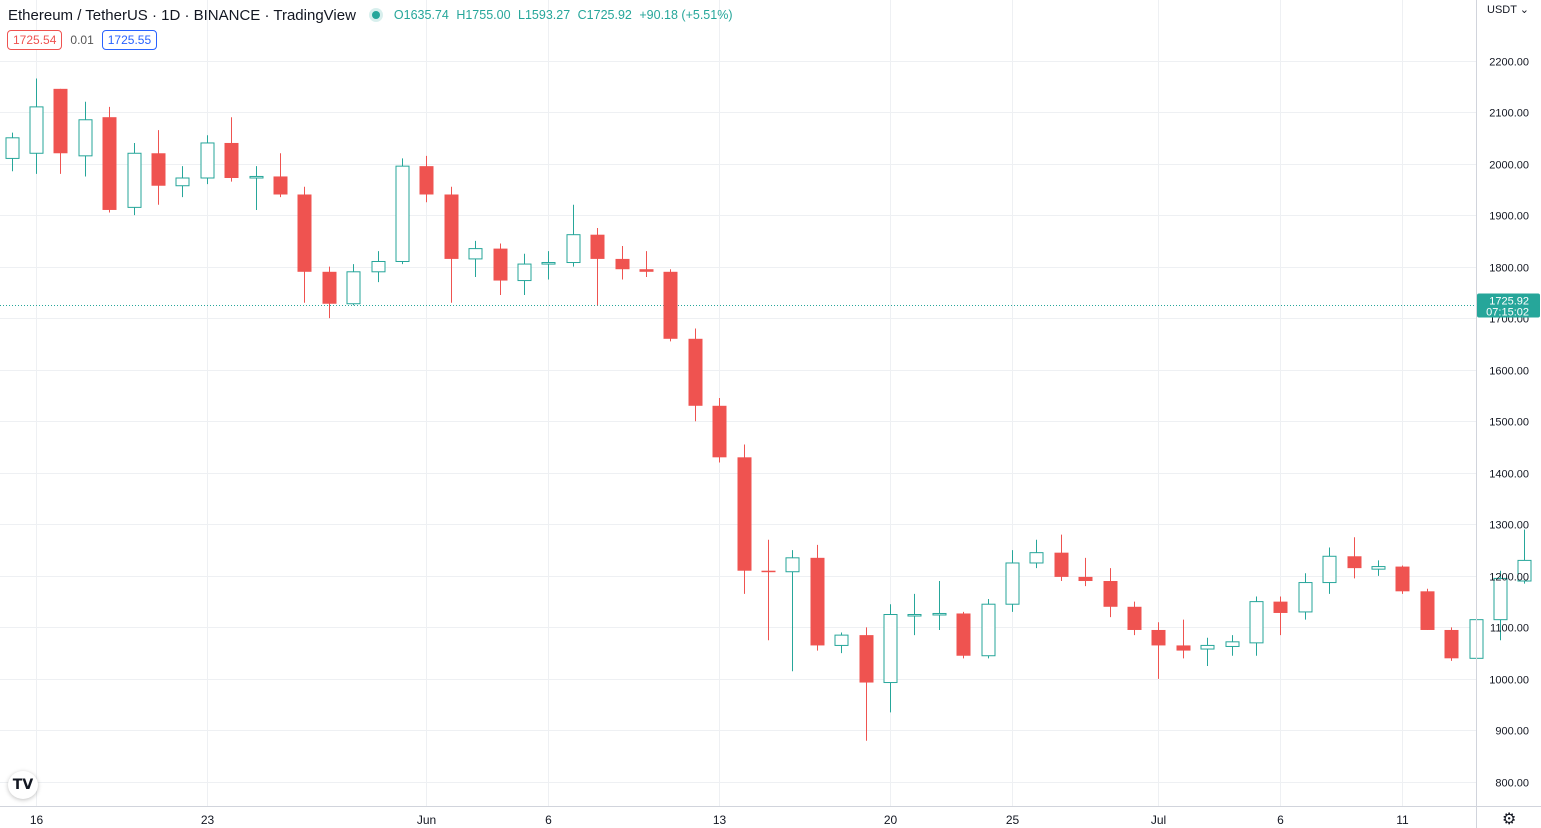 This screenshot has height=828, width=1541. I want to click on sell-button: 1725.54, so click(35, 40).